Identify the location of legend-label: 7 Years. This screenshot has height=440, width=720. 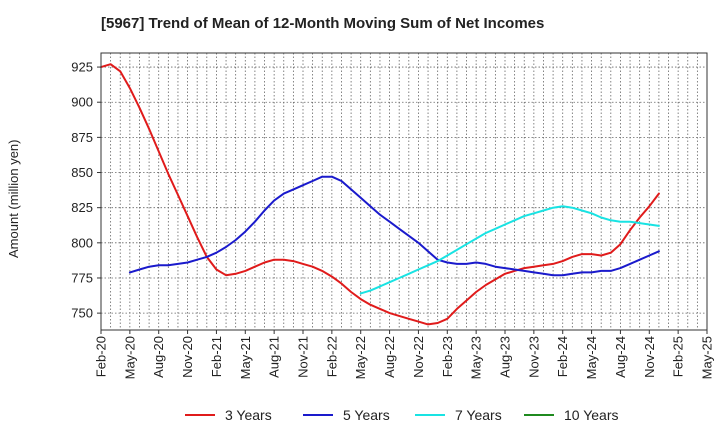
(478, 415).